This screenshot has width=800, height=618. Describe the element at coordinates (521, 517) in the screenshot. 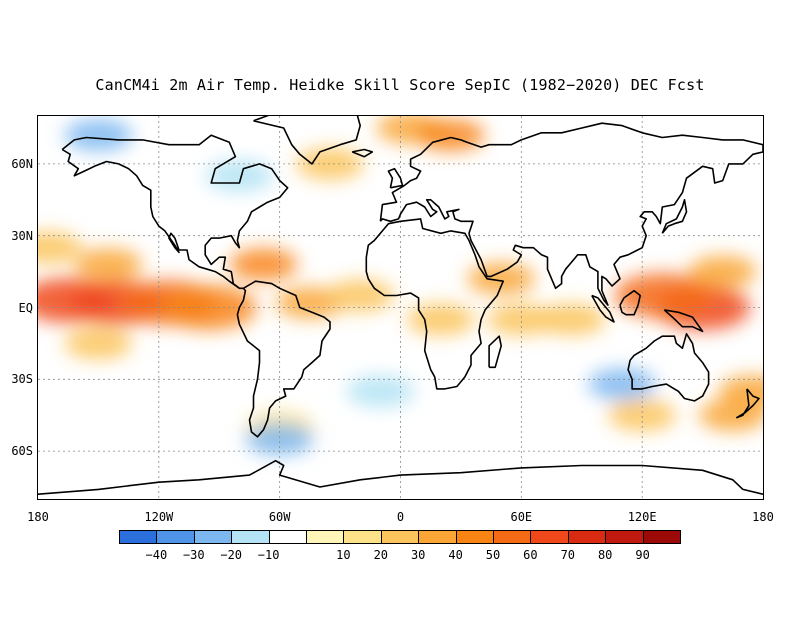

I see `longitude-tick-label: 60E` at that location.